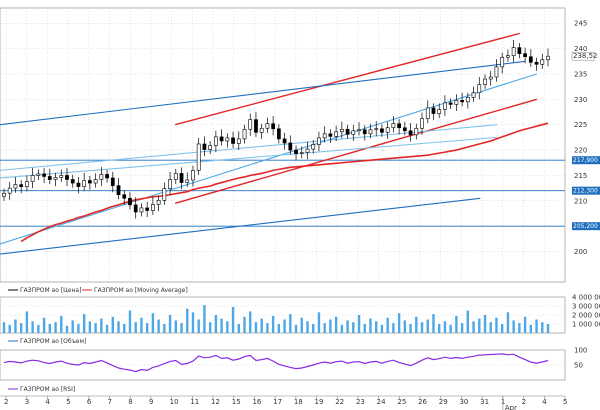 This screenshot has width=600, height=410. What do you see at coordinates (360, 402) in the screenshot?
I see `date-tick-label: 23` at bounding box center [360, 402].